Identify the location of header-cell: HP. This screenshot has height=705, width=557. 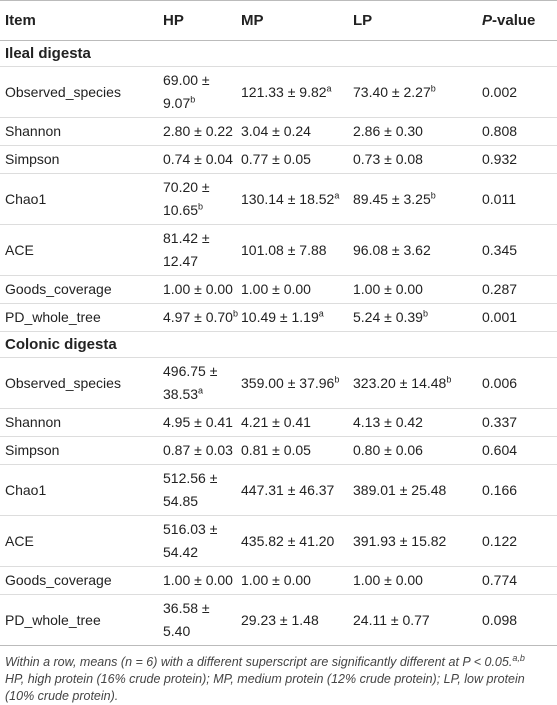
(173, 20).